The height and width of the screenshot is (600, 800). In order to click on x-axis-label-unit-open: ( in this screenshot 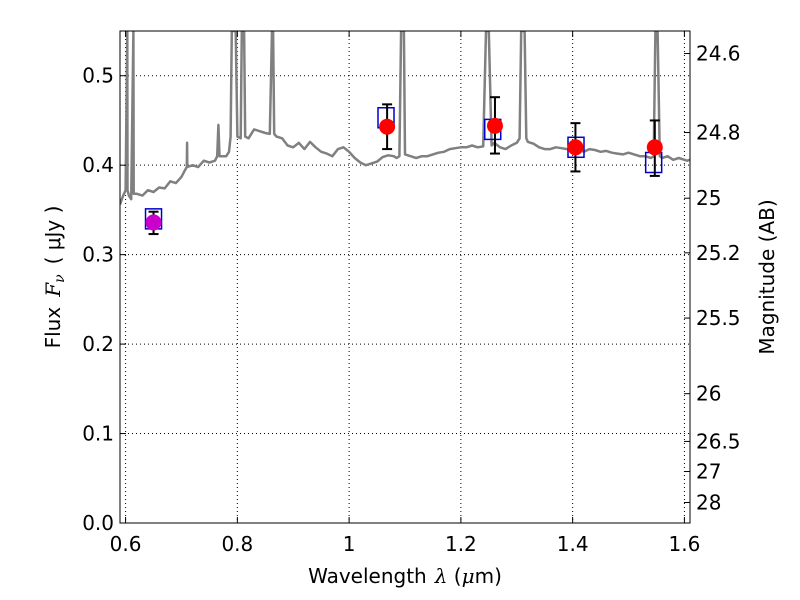, I will do `click(454, 576)`.